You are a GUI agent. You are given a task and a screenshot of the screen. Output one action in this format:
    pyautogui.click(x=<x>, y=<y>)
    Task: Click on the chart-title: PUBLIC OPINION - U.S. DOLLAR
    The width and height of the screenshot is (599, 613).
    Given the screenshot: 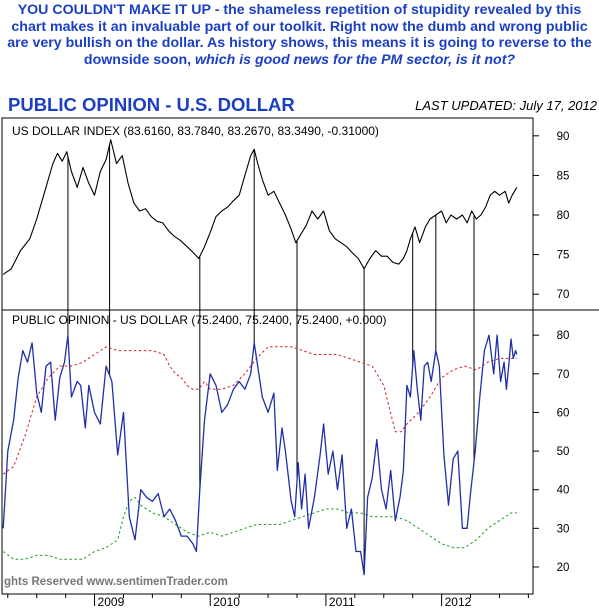 What is the action you would take?
    pyautogui.click(x=151, y=104)
    